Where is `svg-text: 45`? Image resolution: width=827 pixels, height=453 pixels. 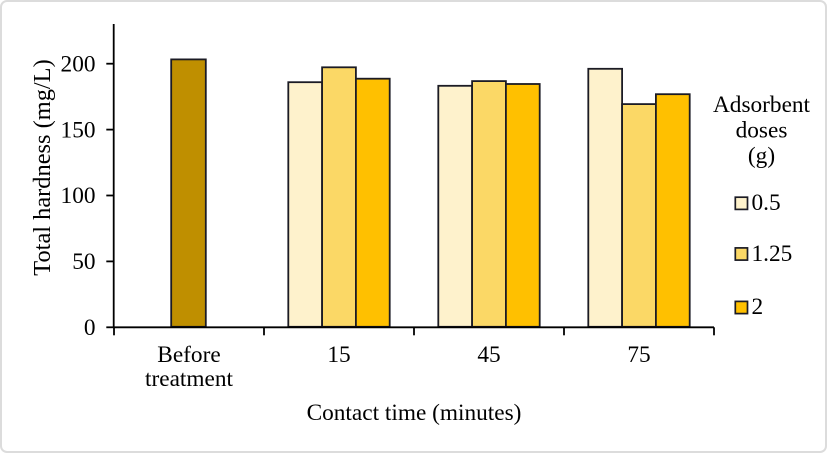 svg-text: 45 is located at coordinates (488, 355).